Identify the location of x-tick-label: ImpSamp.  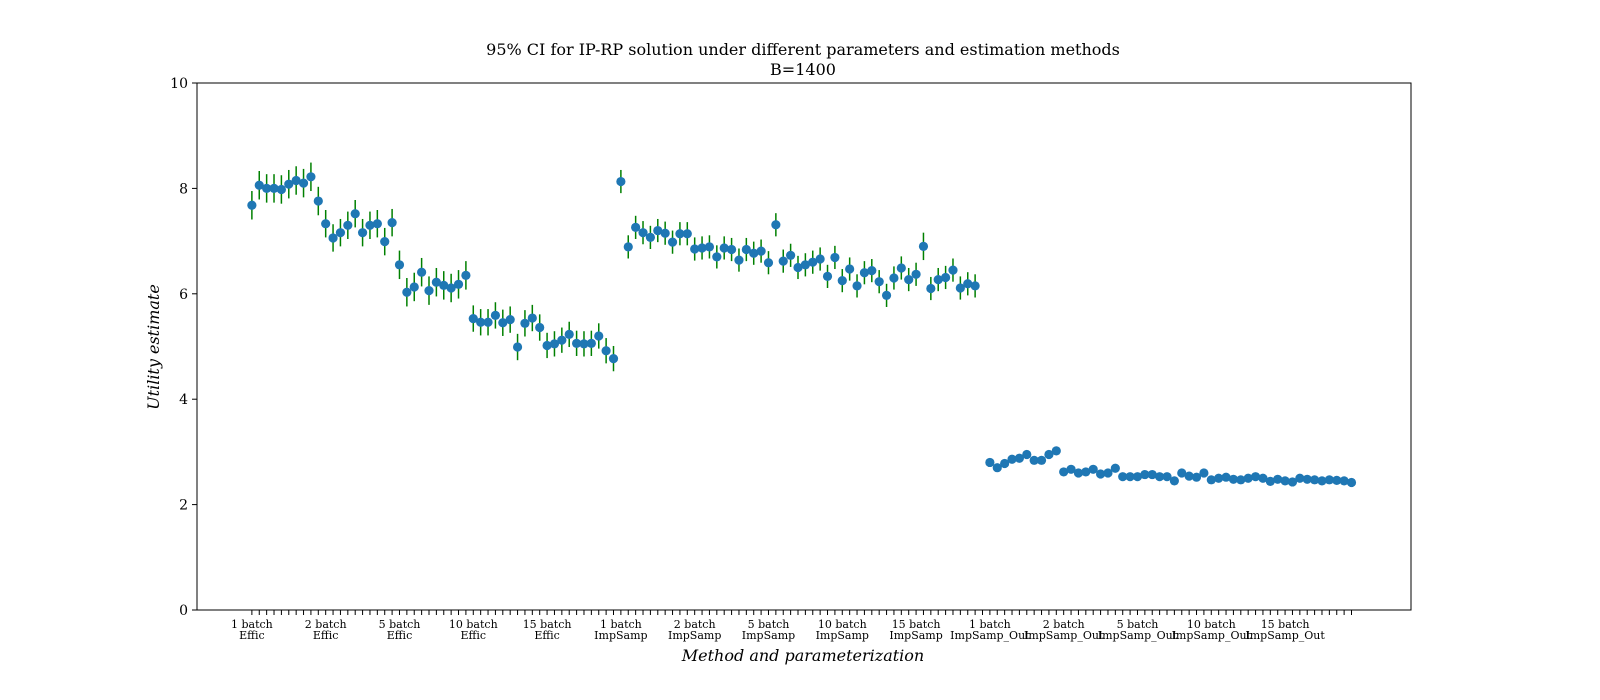
(620, 635).